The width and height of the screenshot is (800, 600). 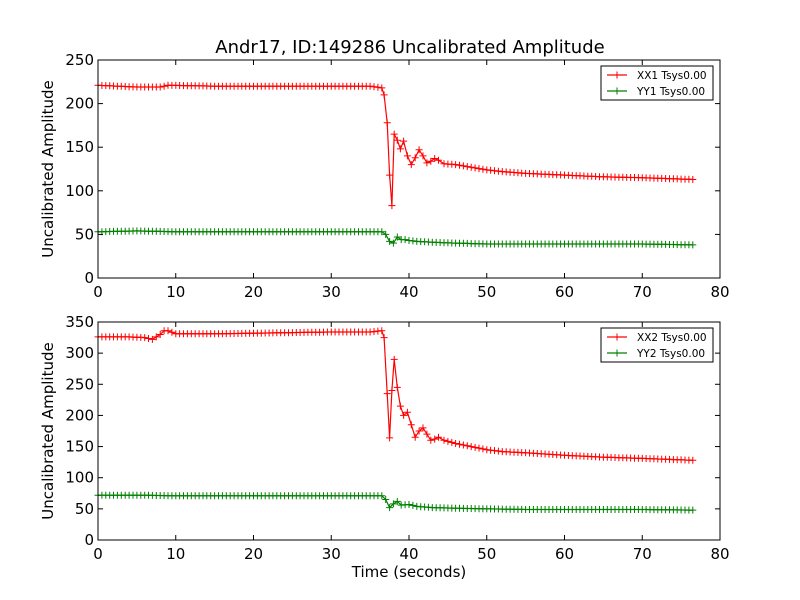 What do you see at coordinates (672, 76) in the screenshot?
I see `legend-label: XX1 Tsys0.00` at bounding box center [672, 76].